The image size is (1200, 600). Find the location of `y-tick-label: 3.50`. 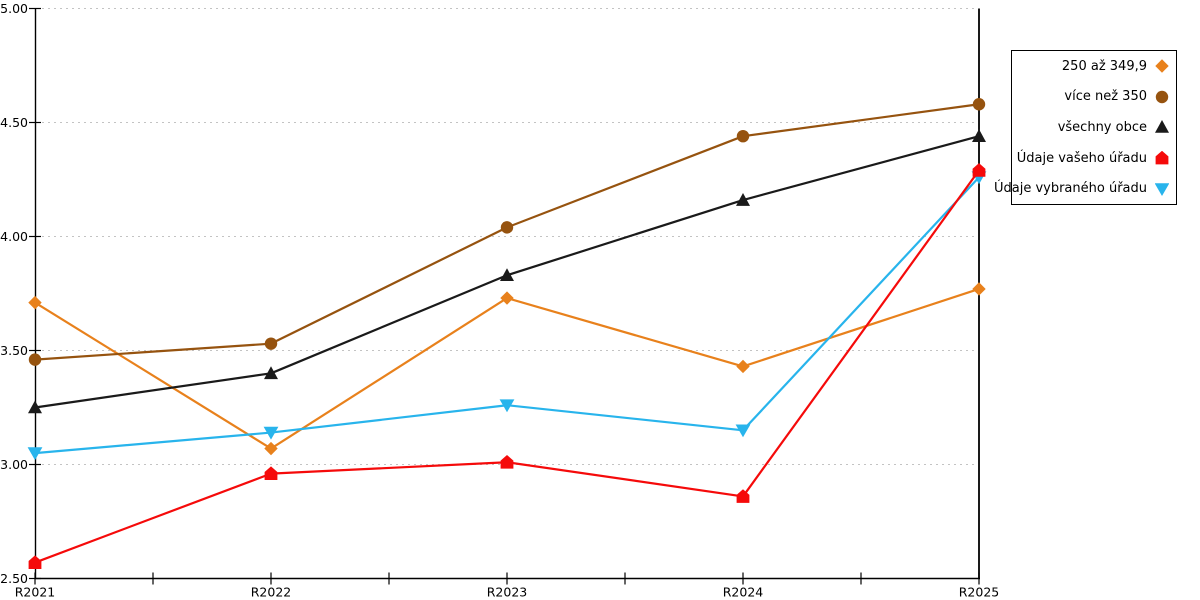

y-tick-label: 3.50 is located at coordinates (14, 350).